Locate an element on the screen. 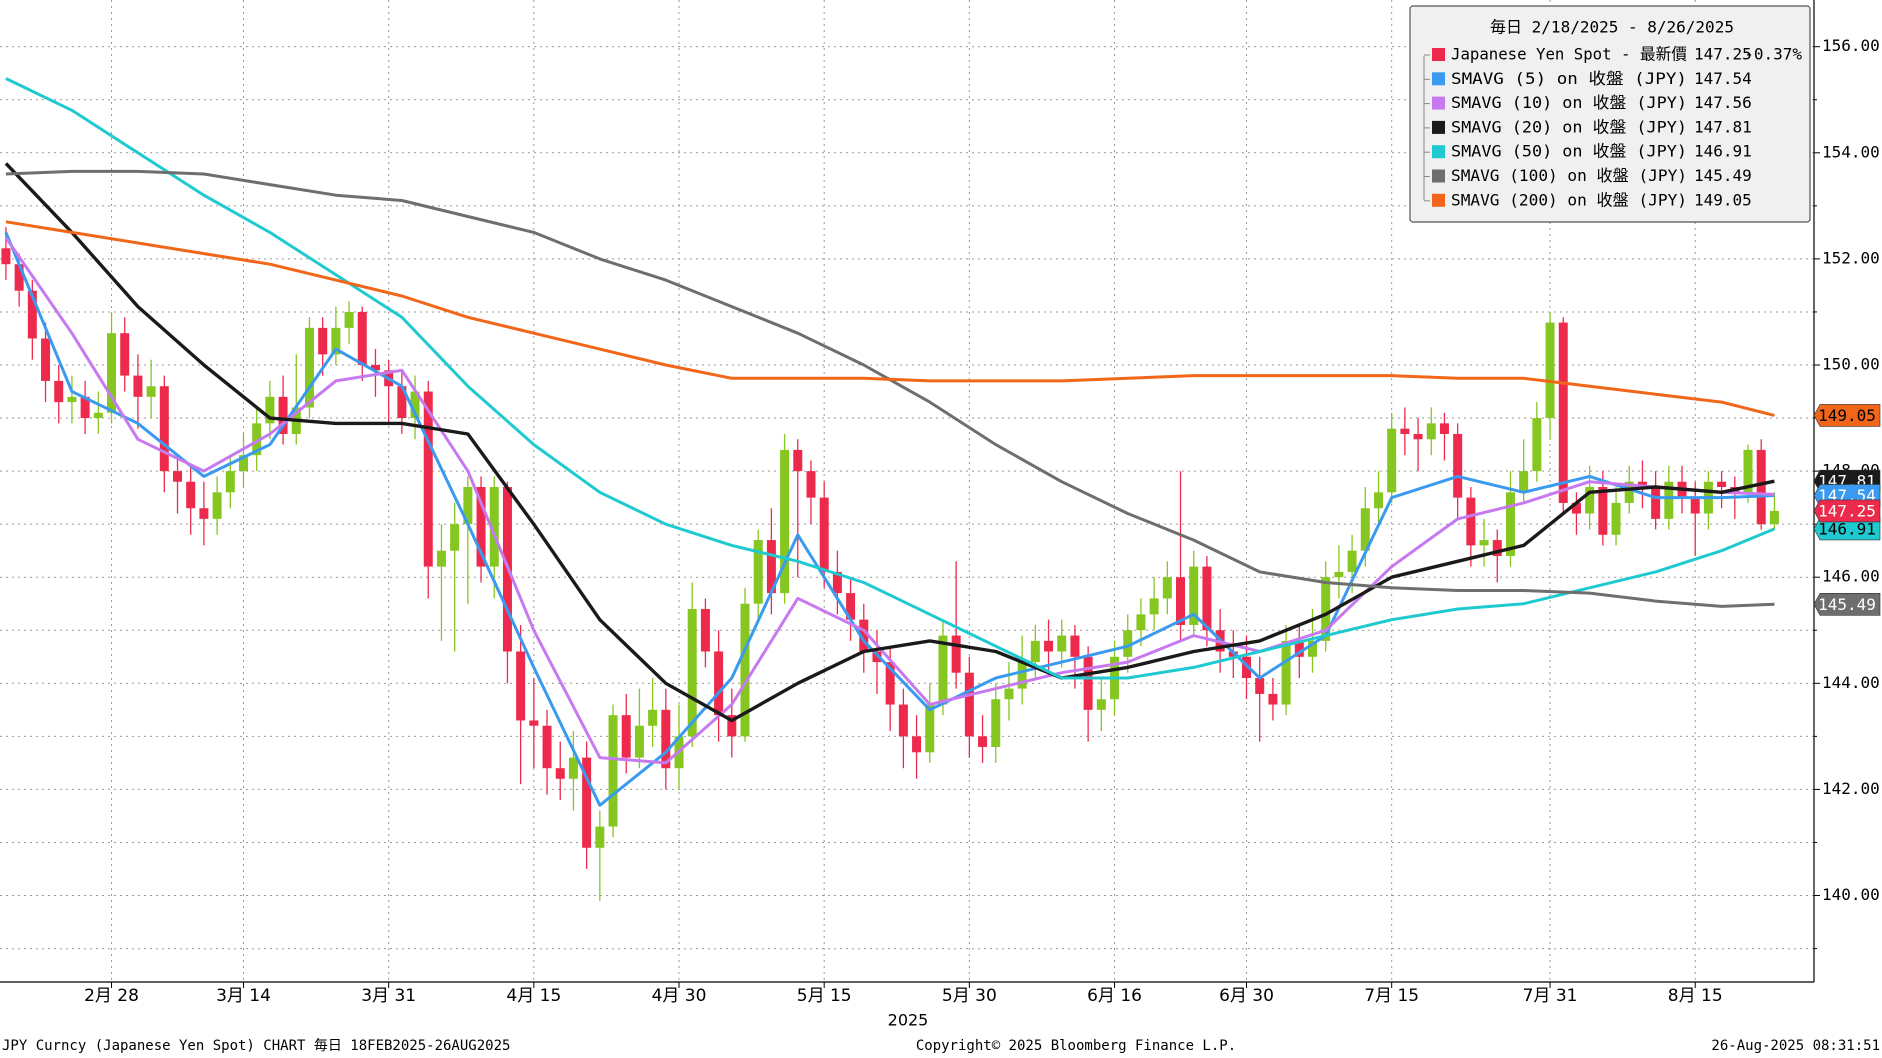 This screenshot has height=1058, width=1882. legend-value: 147.56 is located at coordinates (1723, 102).